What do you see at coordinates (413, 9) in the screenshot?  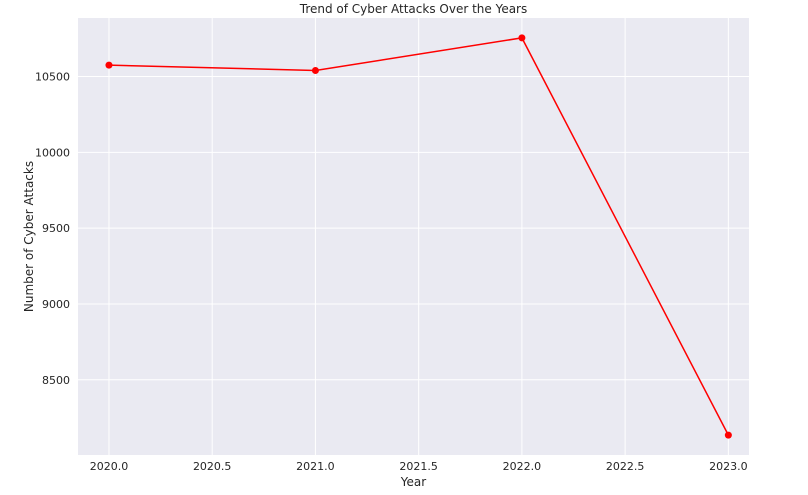 I see `chart-title: Trend of Cyber Attacks Over the Years` at bounding box center [413, 9].